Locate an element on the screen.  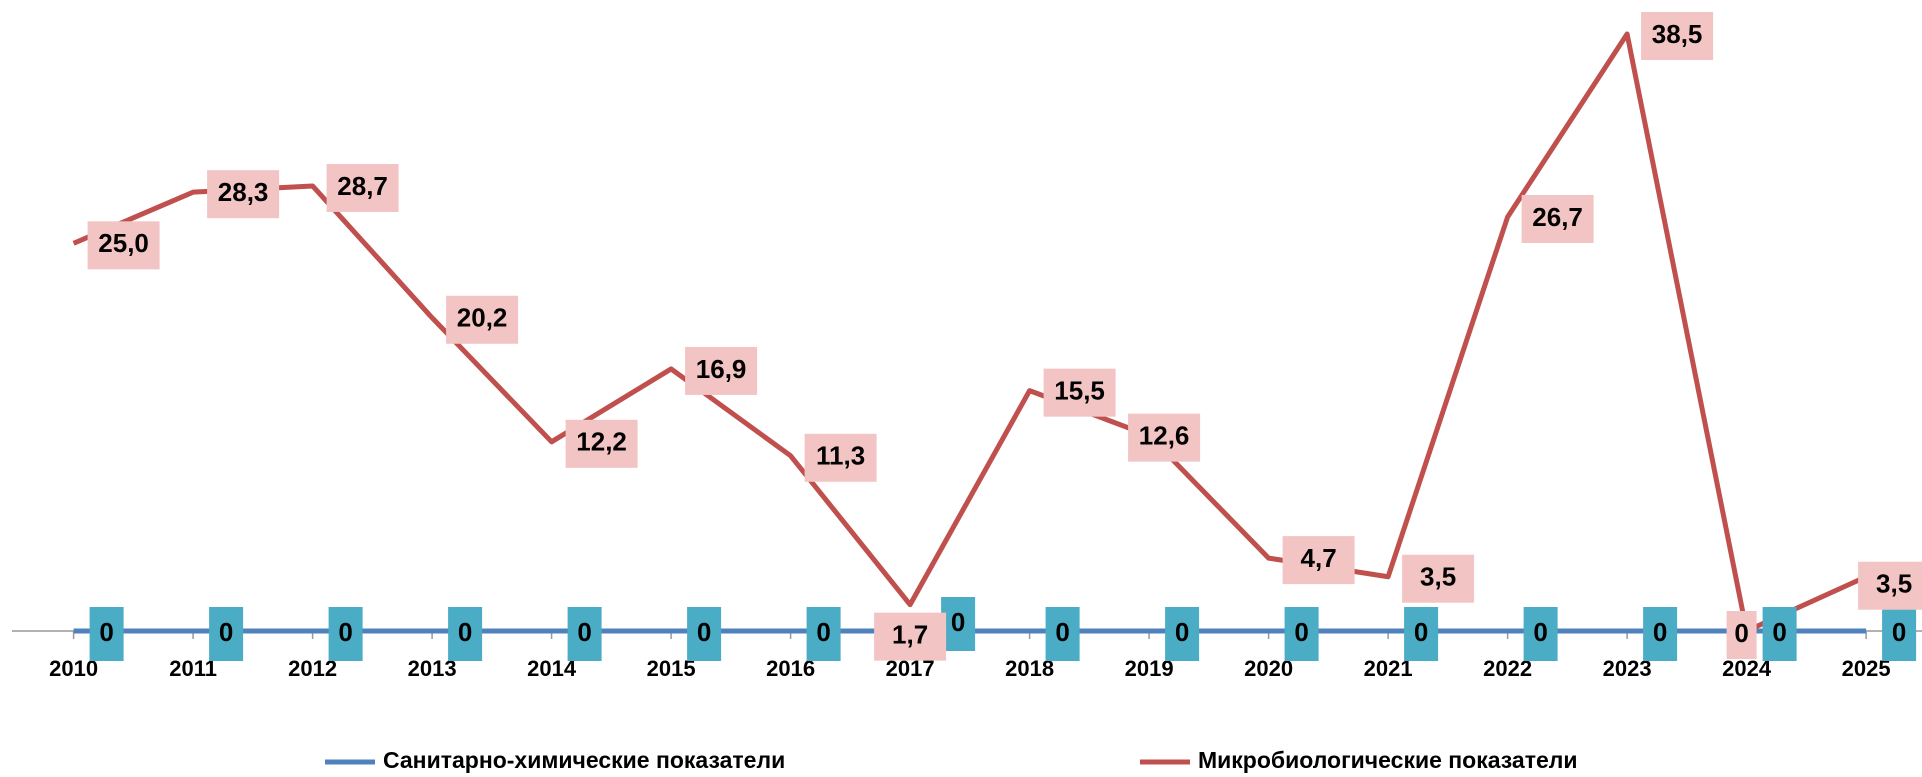
data-label: 15,5 is located at coordinates (1079, 391).